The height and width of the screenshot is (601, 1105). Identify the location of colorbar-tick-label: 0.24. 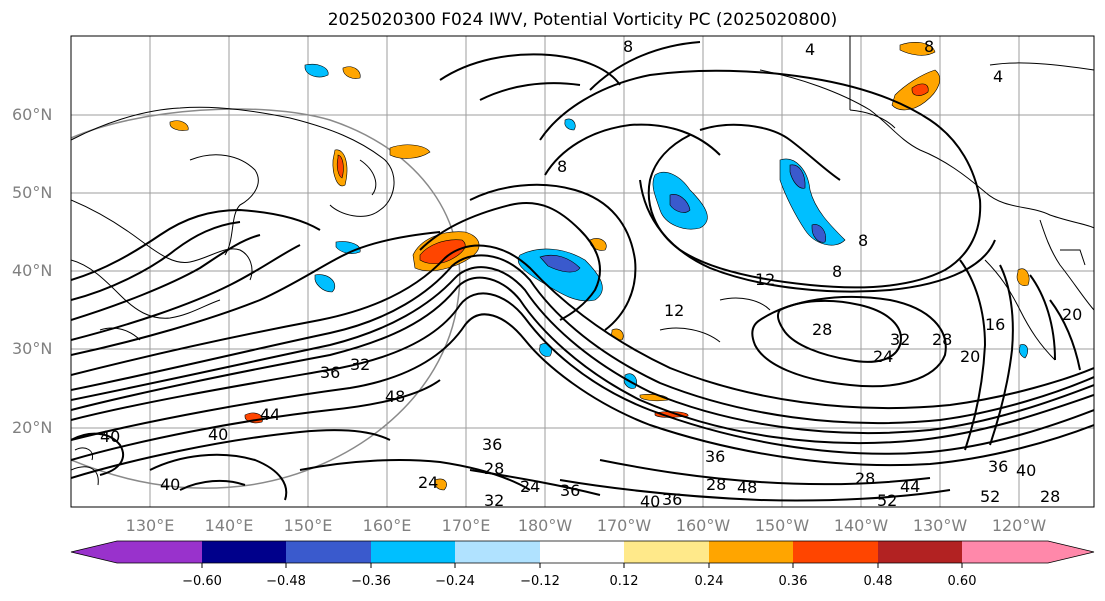
(709, 581).